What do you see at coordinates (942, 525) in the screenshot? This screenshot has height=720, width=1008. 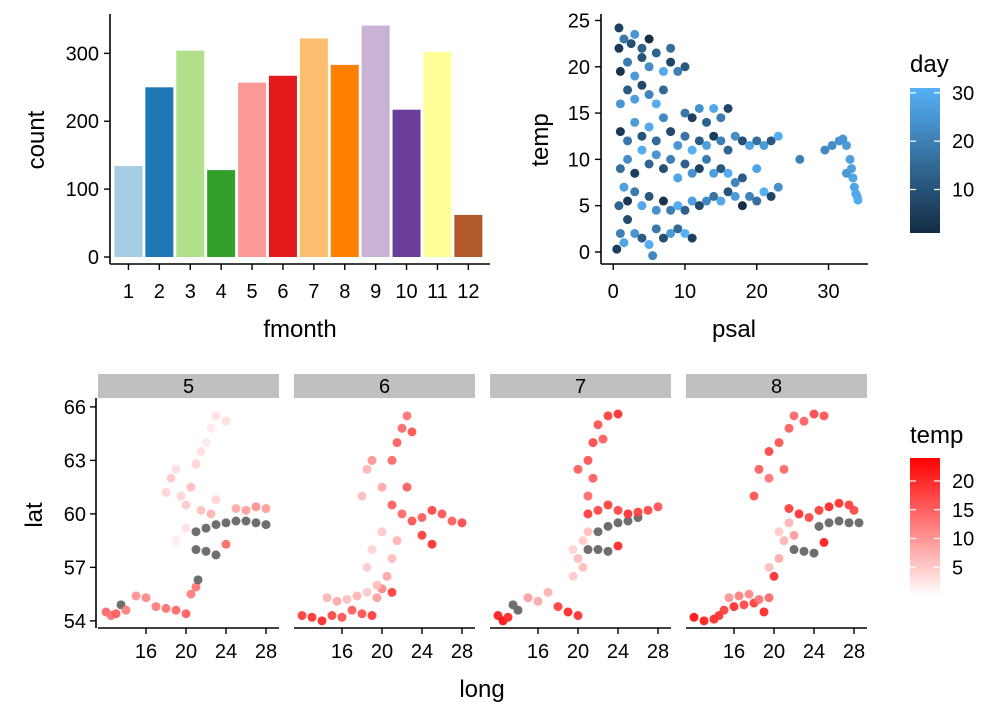 I see `temp-legend-ticks: 5 10 15 20` at bounding box center [942, 525].